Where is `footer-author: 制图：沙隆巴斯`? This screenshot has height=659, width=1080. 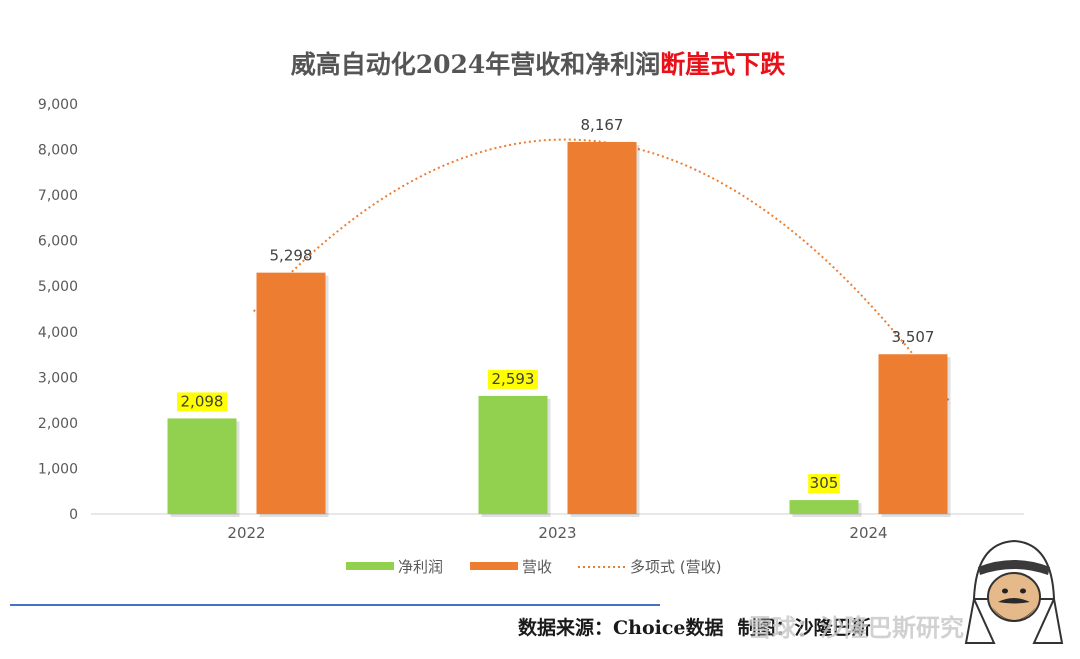 footer-author: 制图：沙隆巴斯 is located at coordinates (804, 627).